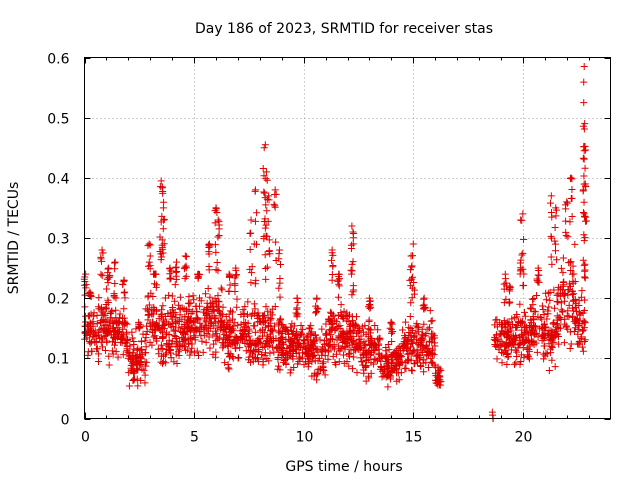 The width and height of the screenshot is (640, 480). What do you see at coordinates (517, 328) in the screenshot?
I see `data-point-2043` at bounding box center [517, 328].